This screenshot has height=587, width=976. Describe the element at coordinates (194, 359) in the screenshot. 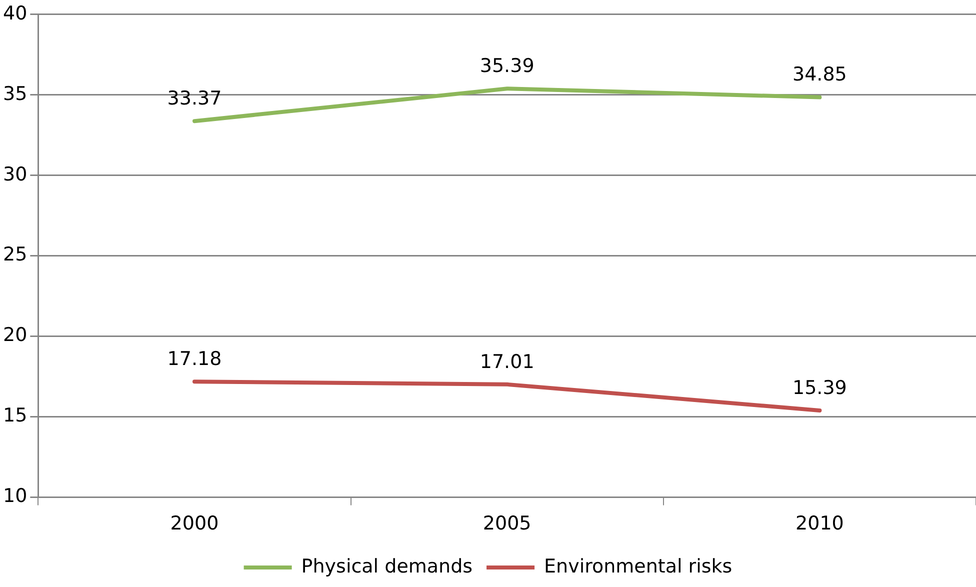

I see `data-label: 17.18` at that location.